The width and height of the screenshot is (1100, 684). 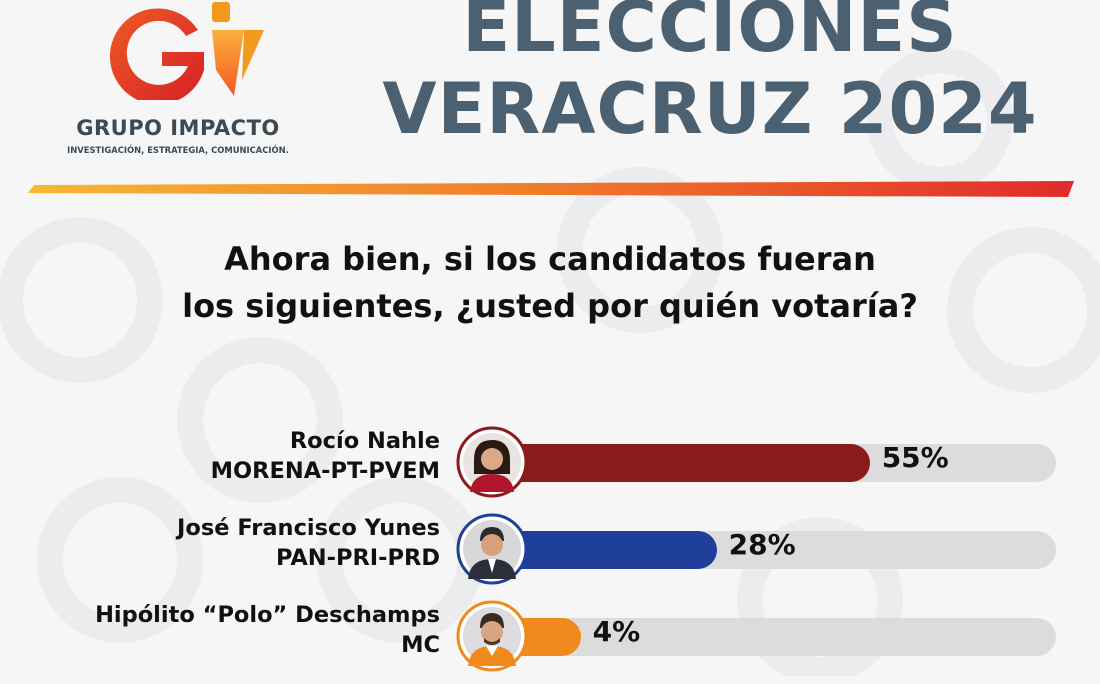 I want to click on bar-fill, so click(x=679, y=463).